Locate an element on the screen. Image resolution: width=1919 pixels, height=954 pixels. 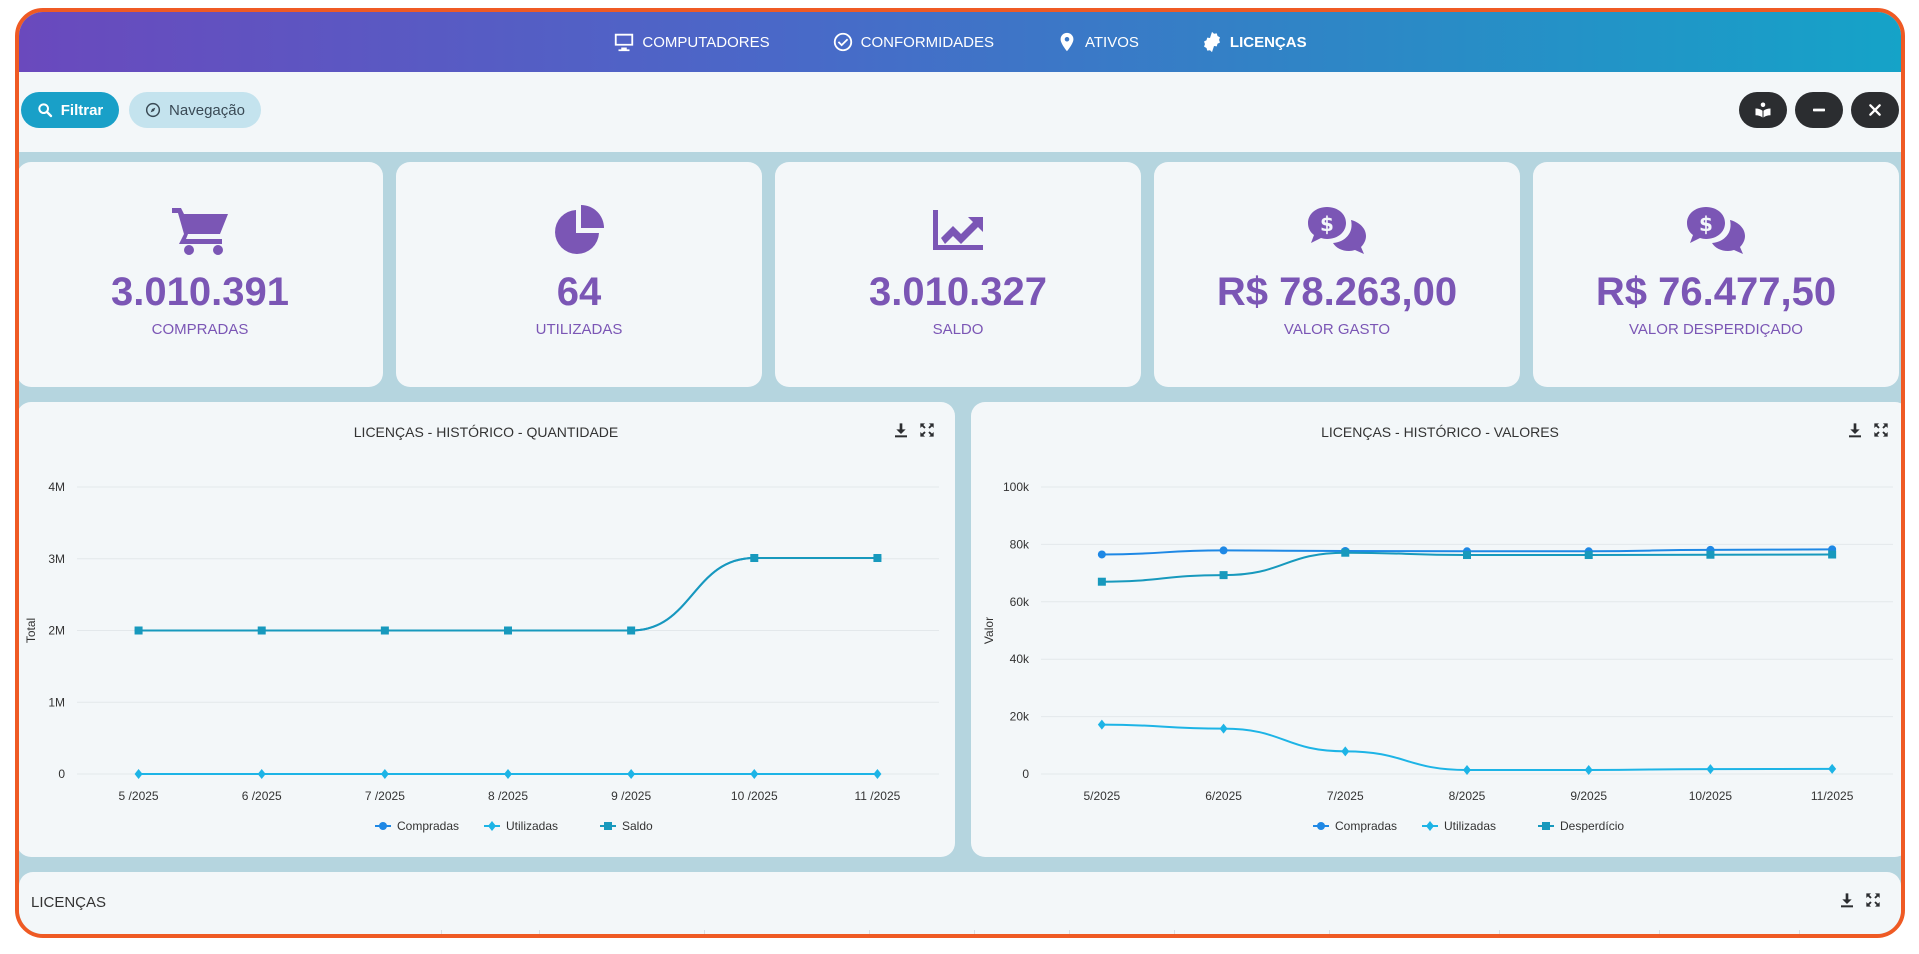
nav-item-label: LICENÇAS is located at coordinates (1268, 42).